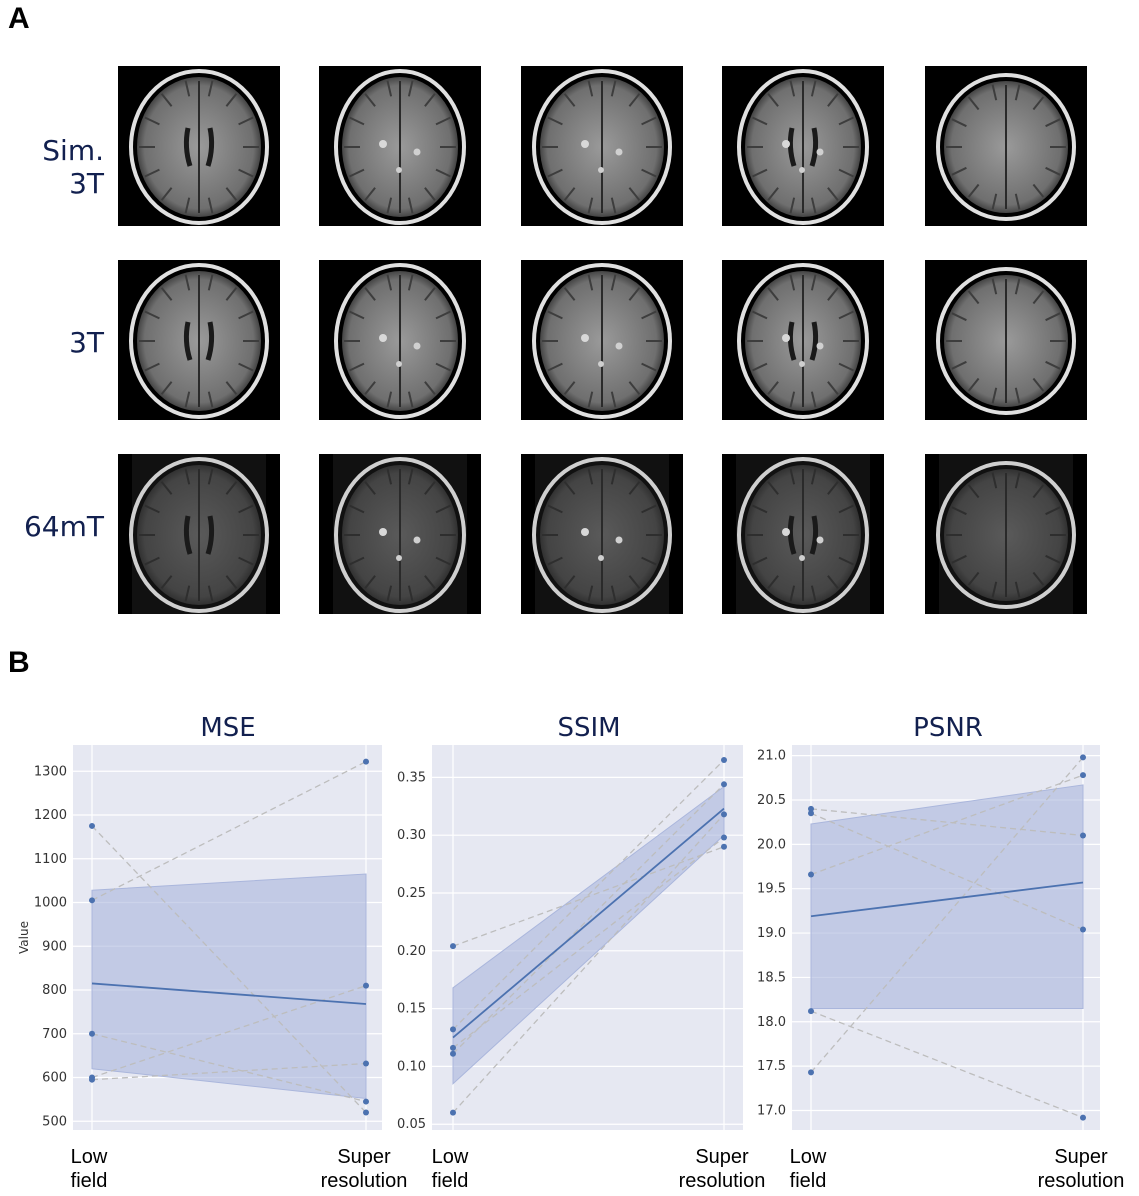 Image resolution: width=1139 pixels, height=1196 pixels. What do you see at coordinates (63, 526) in the screenshot?
I see `row-label-64mt: 64mT` at bounding box center [63, 526].